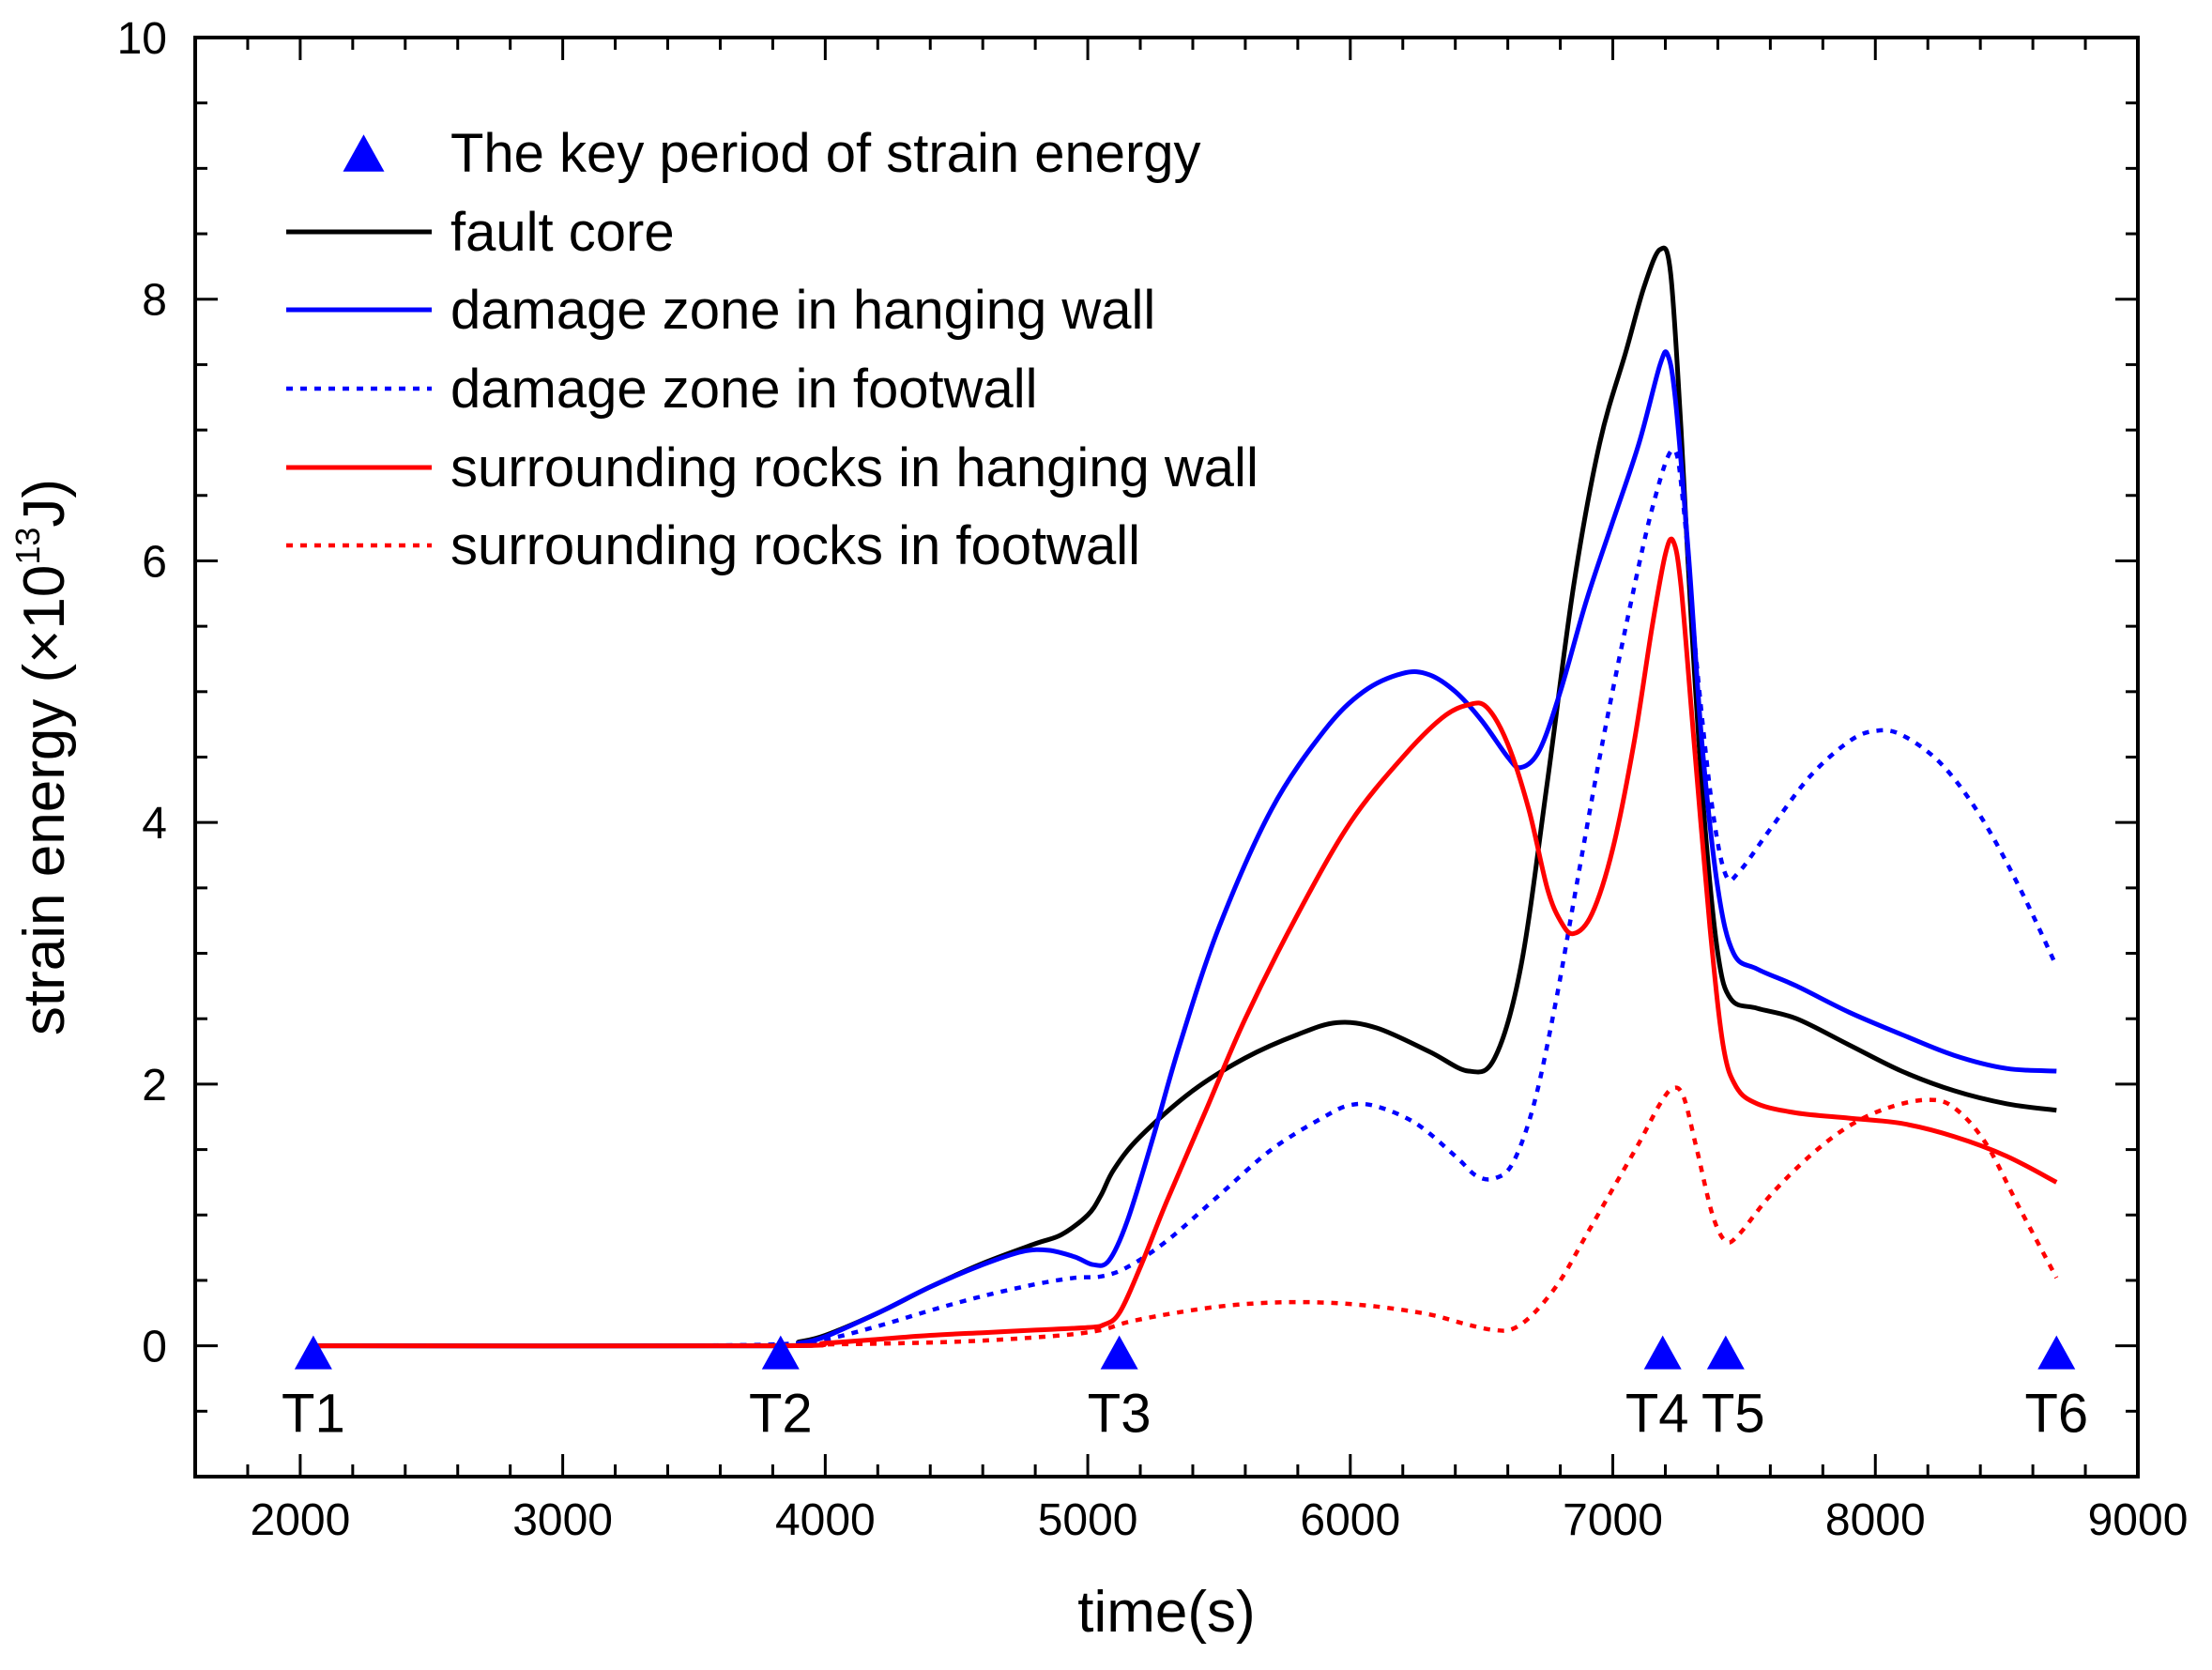  Describe the element at coordinates (313, 1414) in the screenshot. I see `key-period-label: T1` at that location.